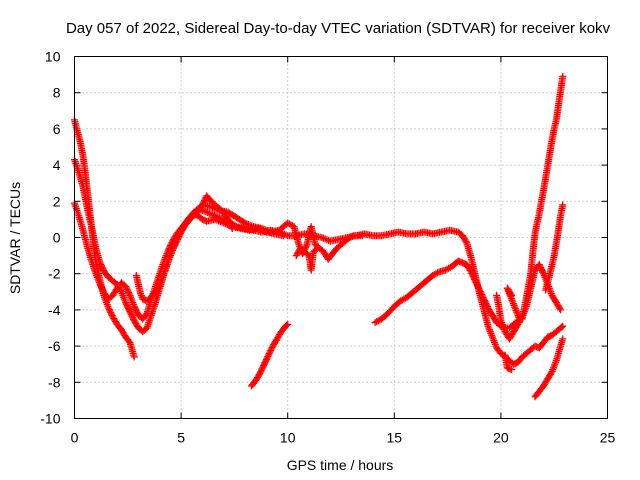  What do you see at coordinates (54, 346) in the screenshot?
I see `y-tick-label: -6` at bounding box center [54, 346].